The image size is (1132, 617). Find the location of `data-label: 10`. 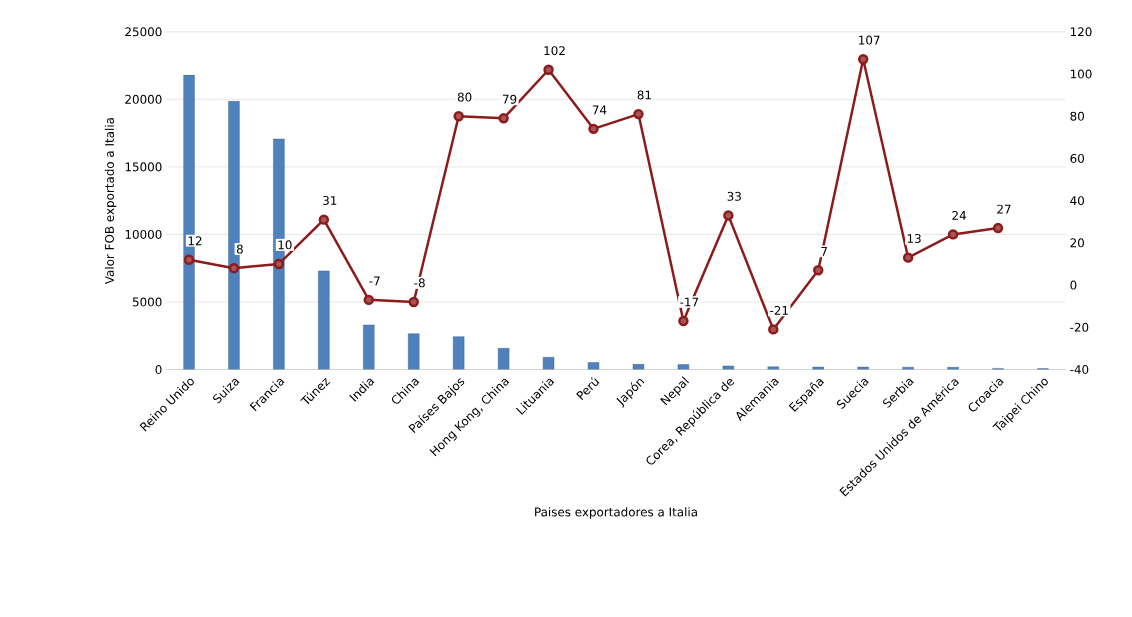

data-label: 10 is located at coordinates (285, 245).